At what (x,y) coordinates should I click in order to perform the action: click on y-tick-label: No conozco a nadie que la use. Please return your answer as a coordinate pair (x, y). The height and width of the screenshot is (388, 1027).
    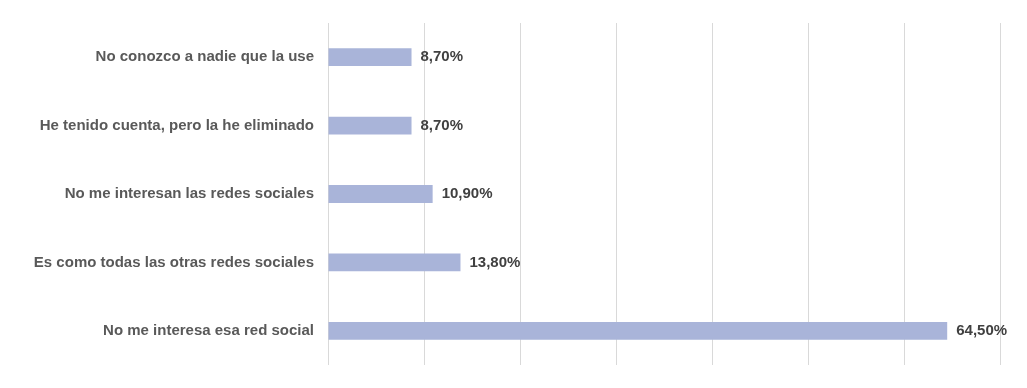
    Looking at the image, I should click on (204, 56).